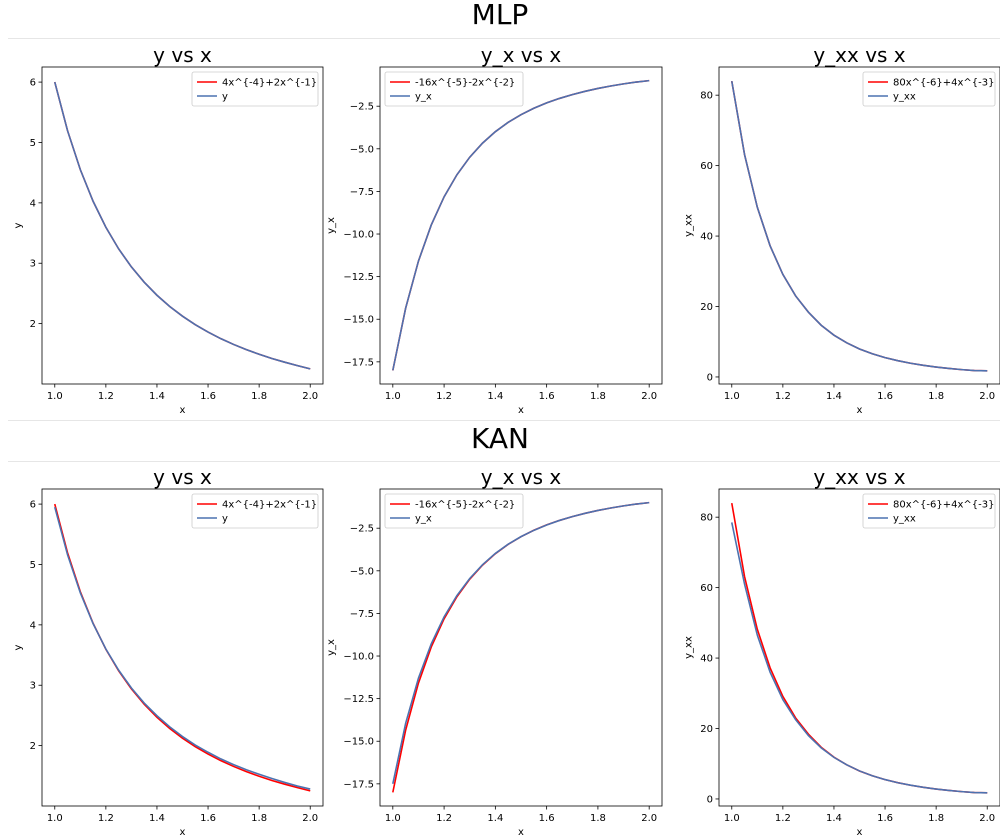 This screenshot has height=837, width=1000. What do you see at coordinates (706, 307) in the screenshot?
I see `y-tick-label: 20` at bounding box center [706, 307].